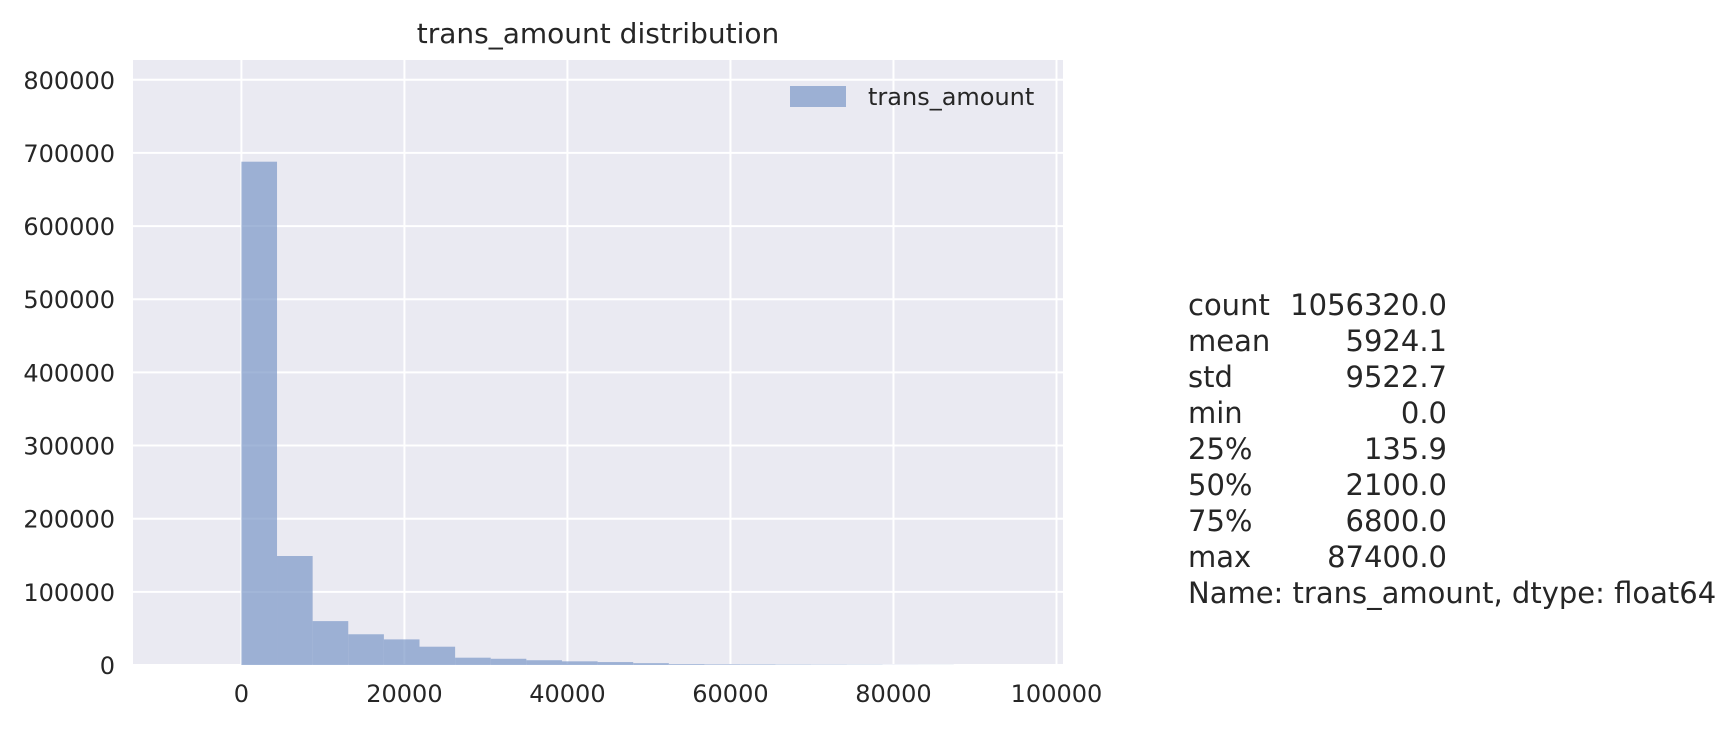  What do you see at coordinates (668, 694) in the screenshot?
I see `x-tick-labels: 0 20000 40000 60000 80000 100000` at bounding box center [668, 694].